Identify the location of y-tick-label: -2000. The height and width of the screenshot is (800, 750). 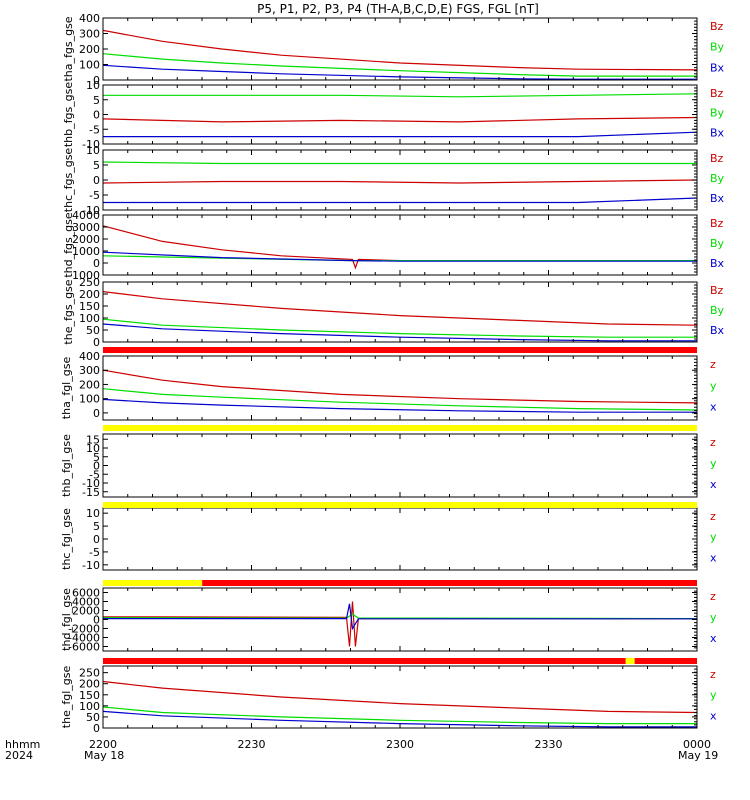
(84, 629).